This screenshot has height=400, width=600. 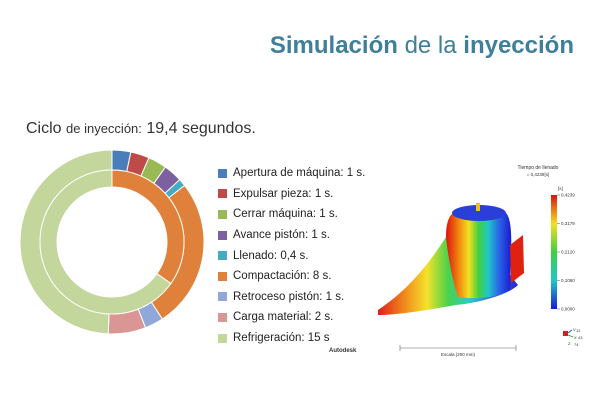 What do you see at coordinates (568, 195) in the screenshot?
I see `scale-tick-label: 0,4239` at bounding box center [568, 195].